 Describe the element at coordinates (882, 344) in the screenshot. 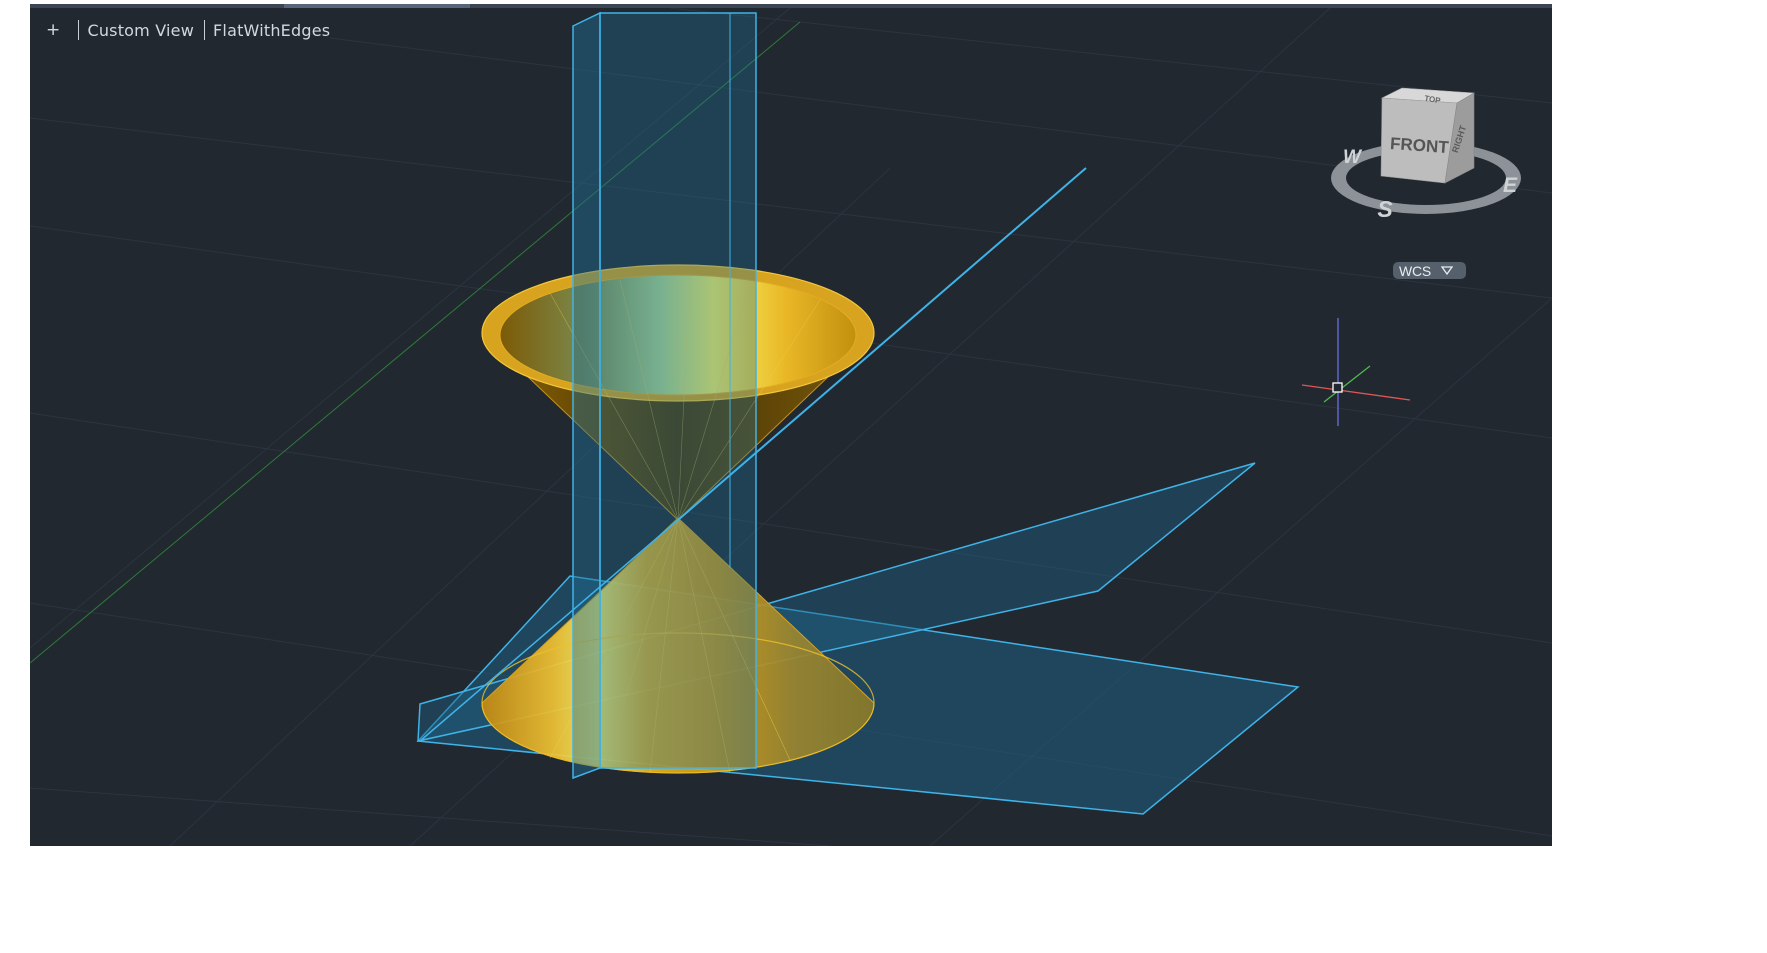

I see `section-line` at that location.